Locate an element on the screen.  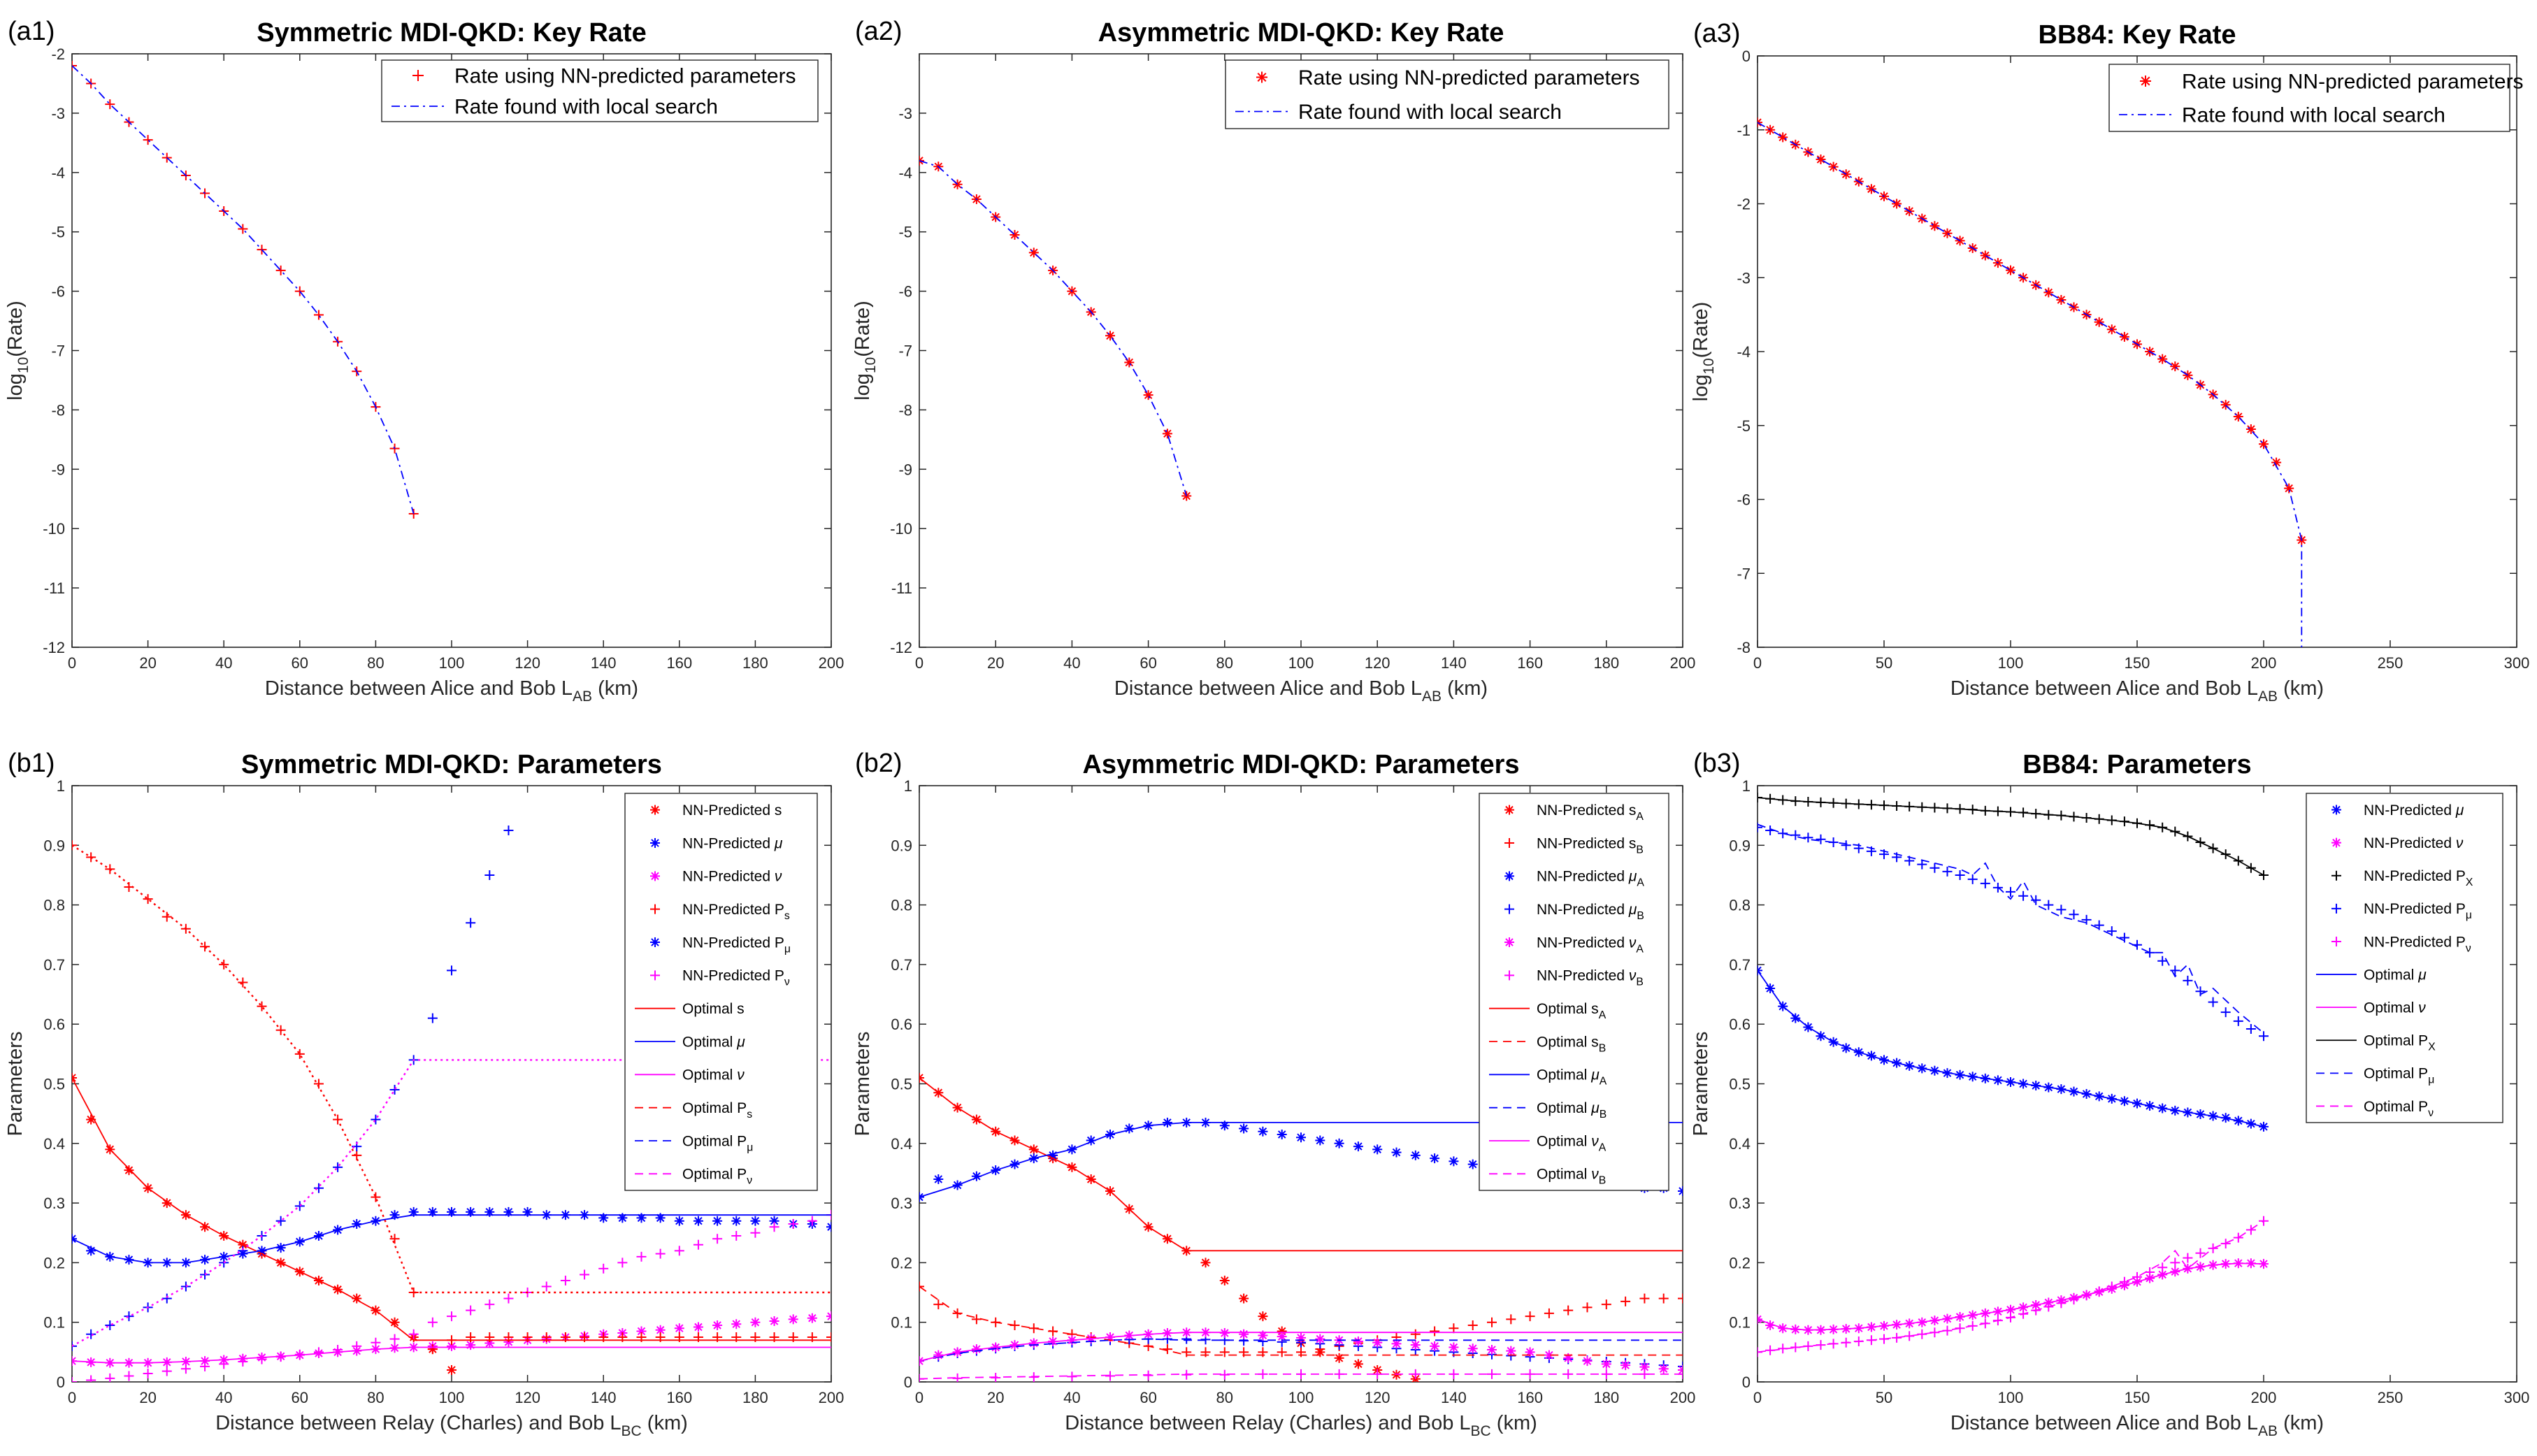
x-tick-label: 160 is located at coordinates (1530, 1398).